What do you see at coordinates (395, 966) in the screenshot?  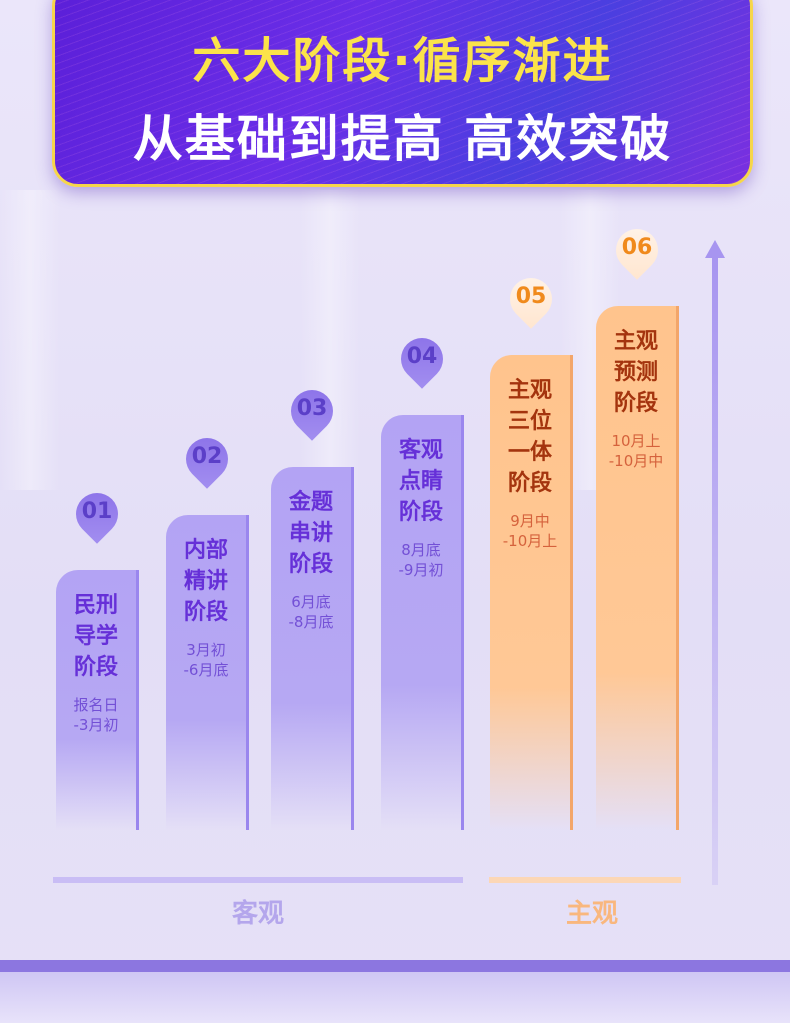 I see `bottom-band` at bounding box center [395, 966].